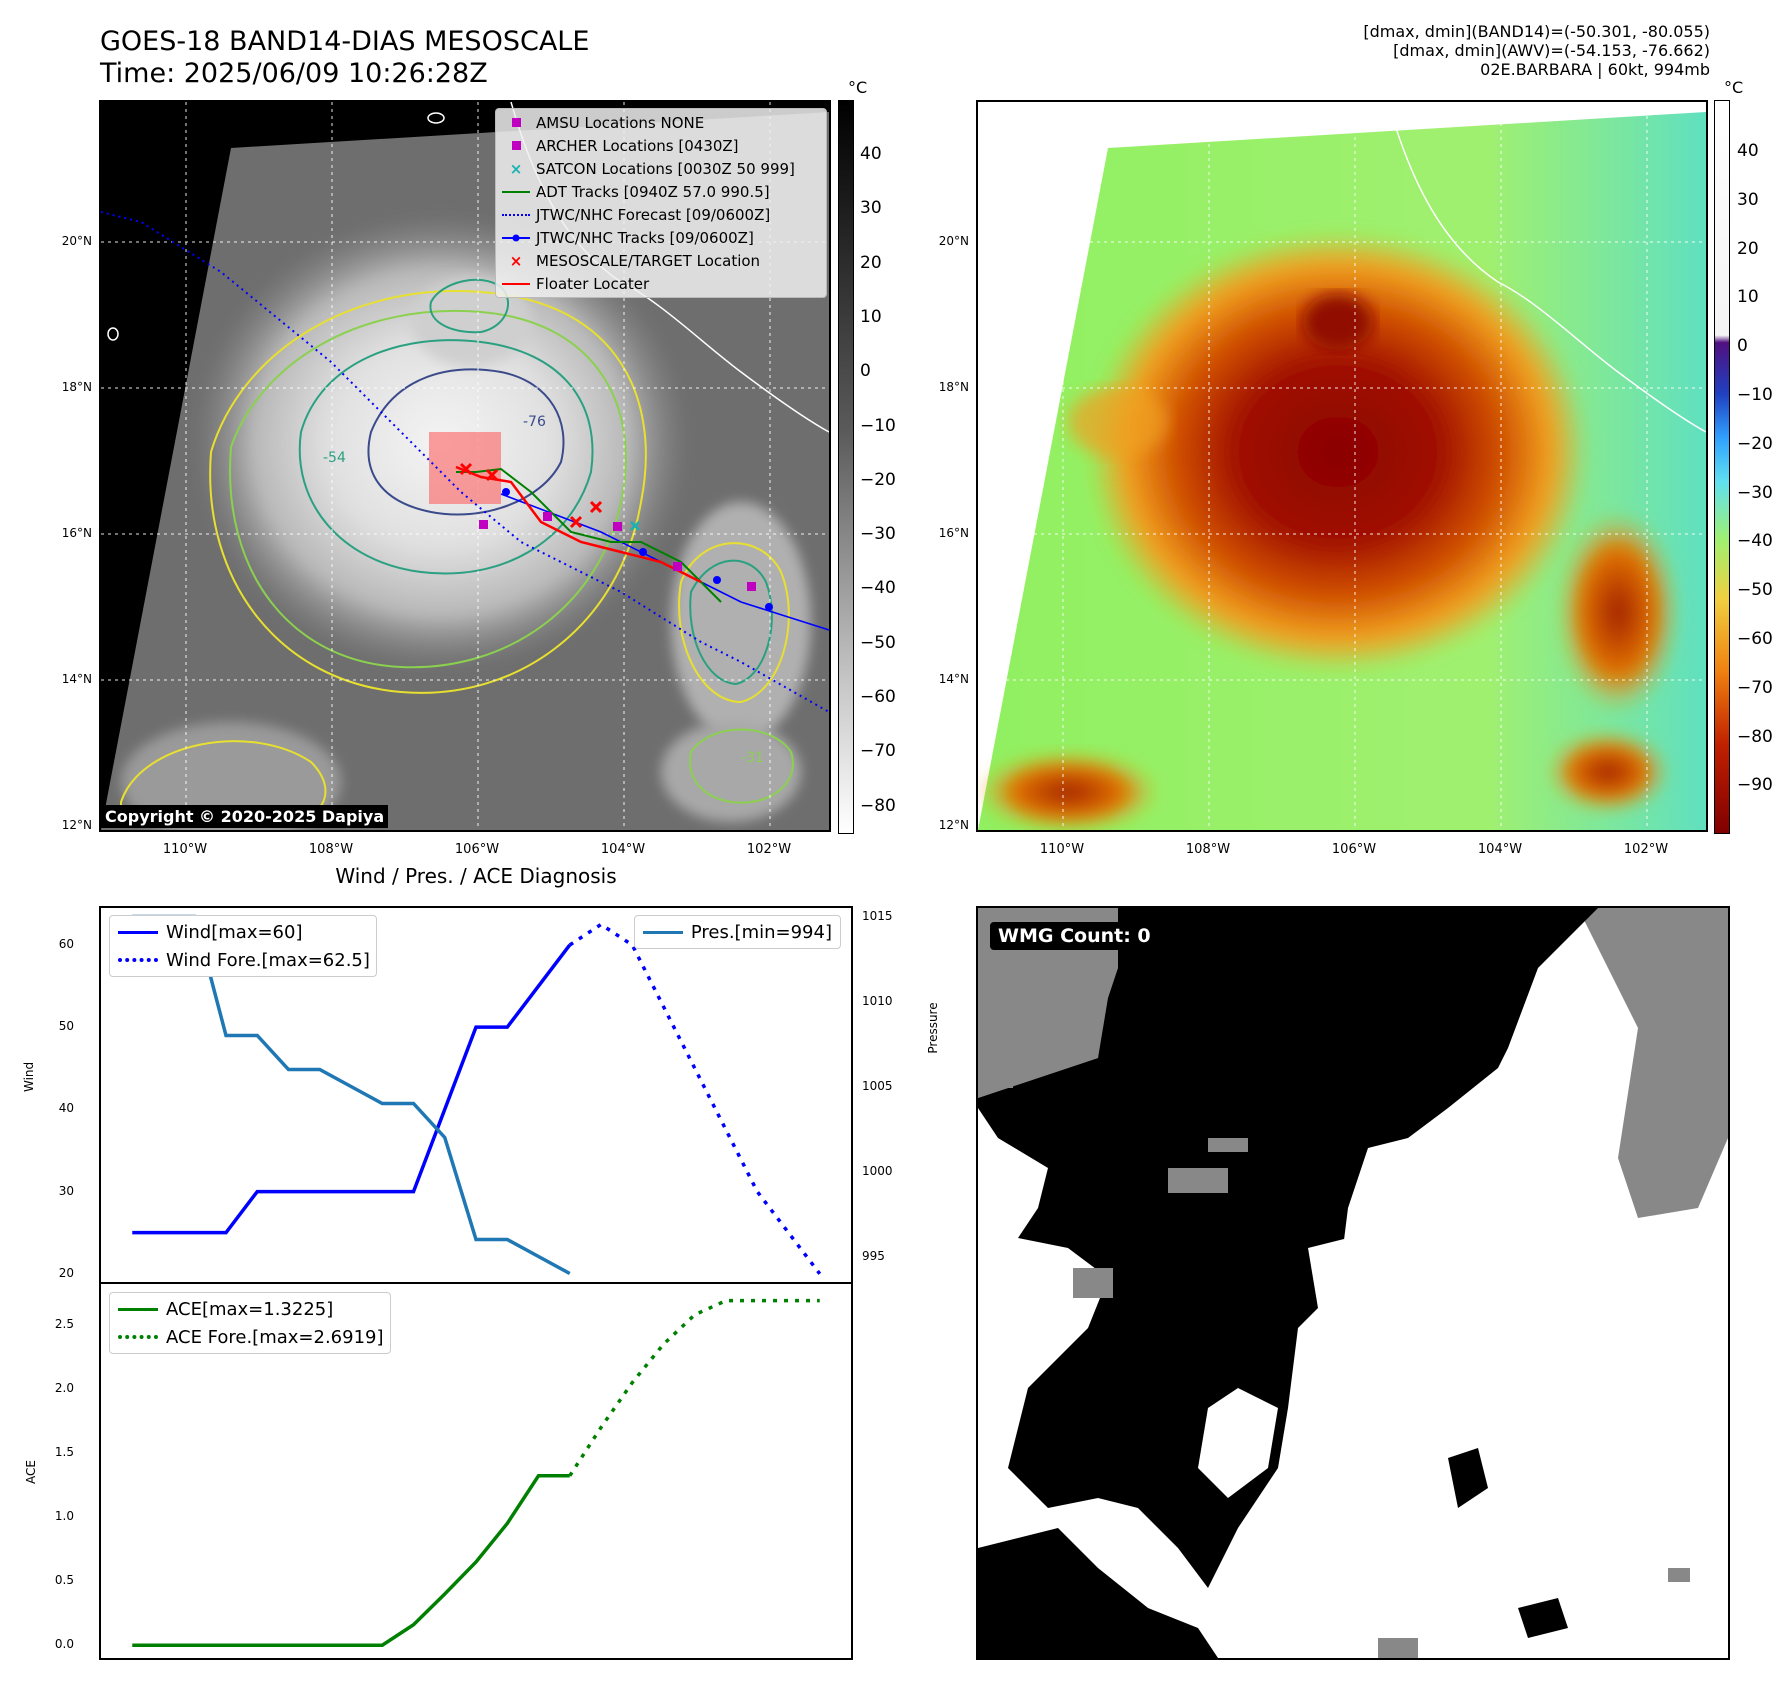 The height and width of the screenshot is (1690, 1792). What do you see at coordinates (877, 1170) in the screenshot?
I see `pressure-ytick: 1000` at bounding box center [877, 1170].